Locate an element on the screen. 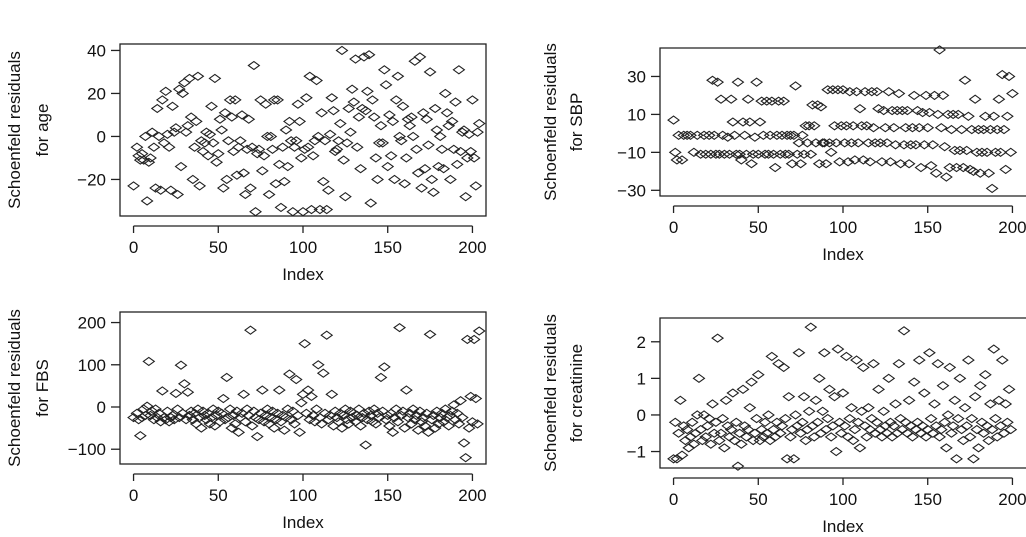  y-tick-label: −1 is located at coordinates (636, 452).